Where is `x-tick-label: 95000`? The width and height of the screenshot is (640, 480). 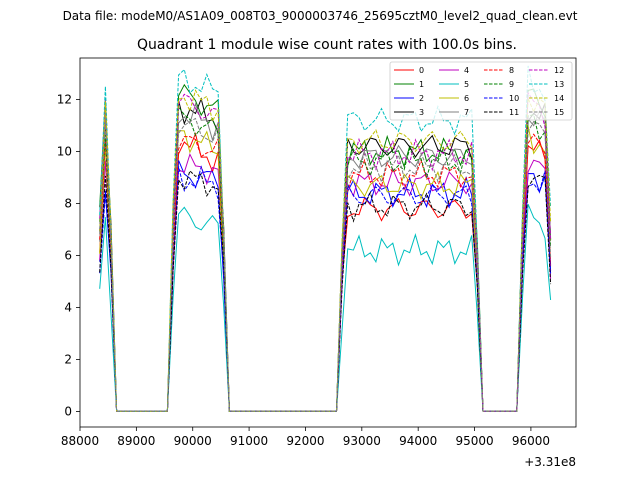
x-tick-label: 95000 is located at coordinates (474, 441).